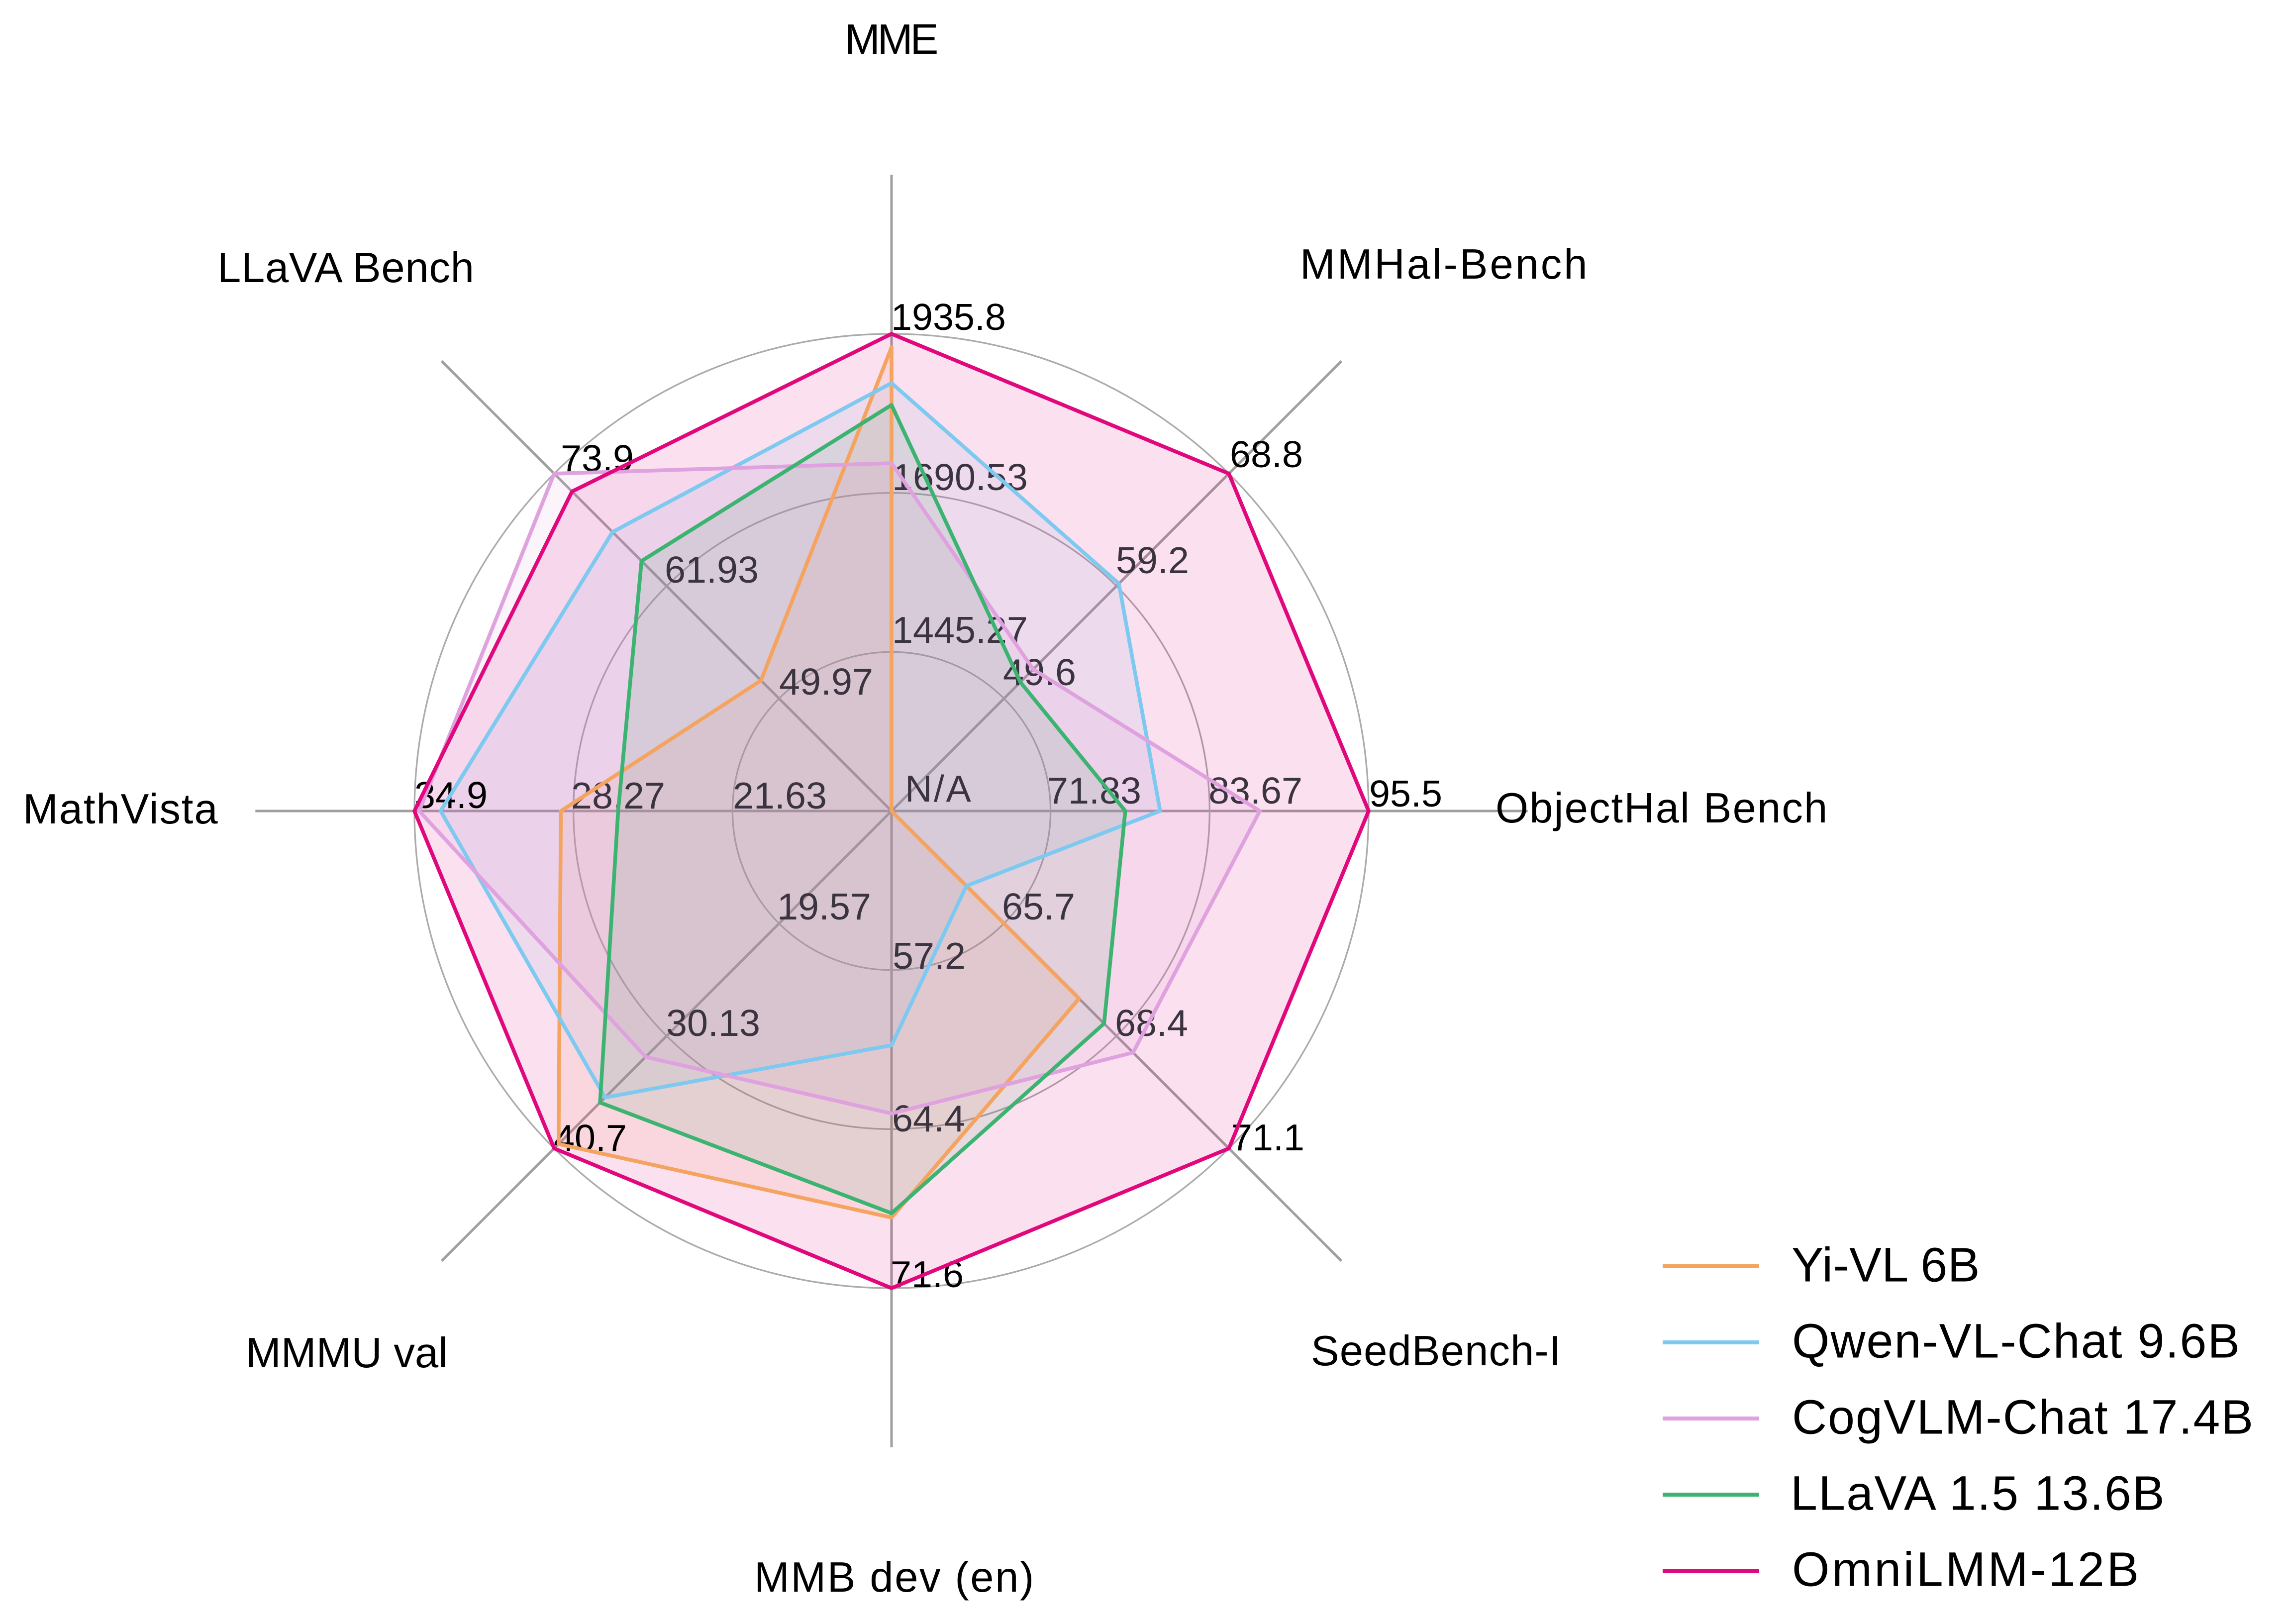  What do you see at coordinates (1152, 1023) in the screenshot?
I see `svg-text: 68.4` at bounding box center [1152, 1023].